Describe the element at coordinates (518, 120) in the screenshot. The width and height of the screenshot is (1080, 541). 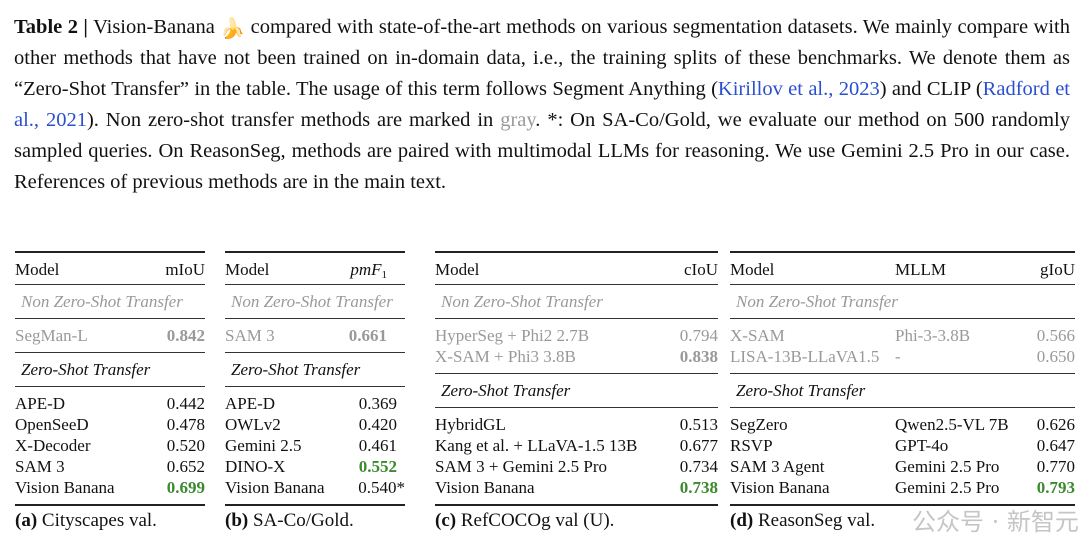
I see `gray-word: gray` at that location.